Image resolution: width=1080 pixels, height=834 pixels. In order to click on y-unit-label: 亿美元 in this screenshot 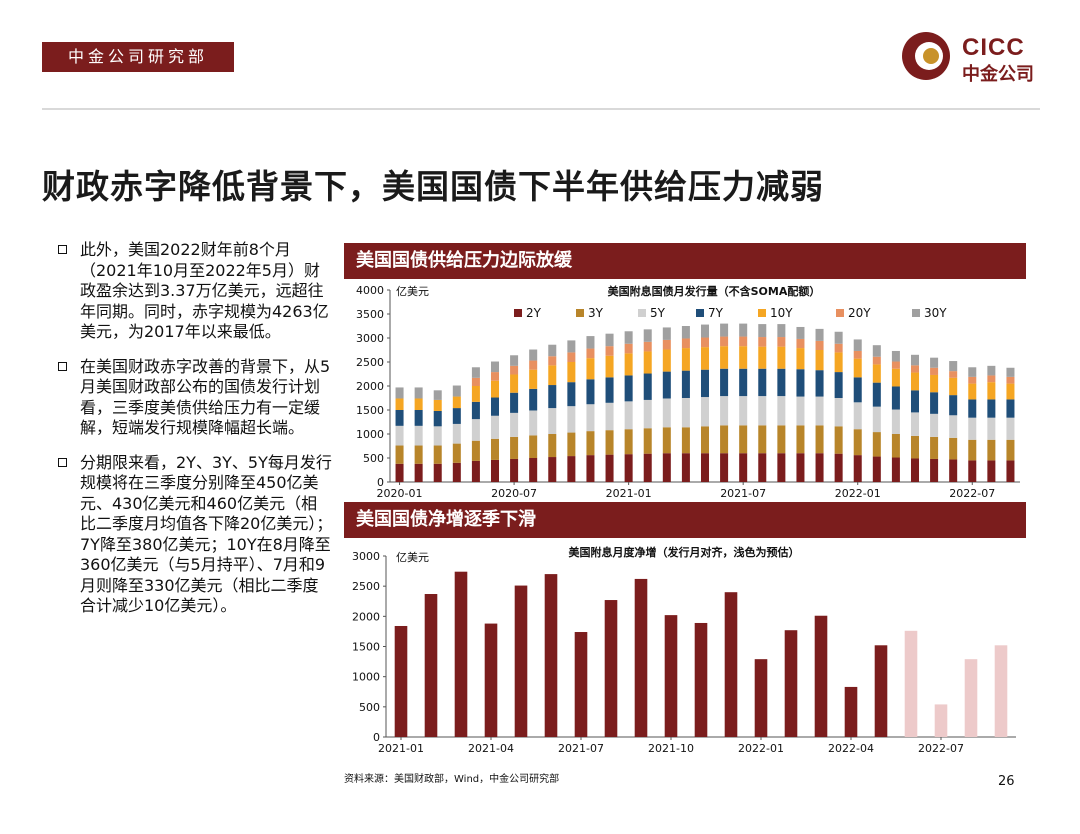, I will do `click(412, 291)`.